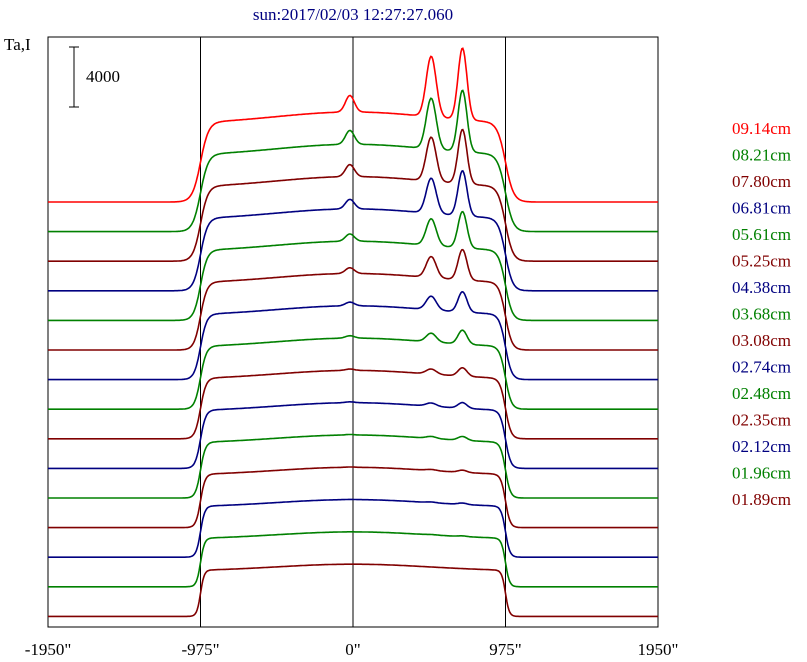  What do you see at coordinates (103, 76) in the screenshot?
I see `scale-bar-label: 4000` at bounding box center [103, 76].